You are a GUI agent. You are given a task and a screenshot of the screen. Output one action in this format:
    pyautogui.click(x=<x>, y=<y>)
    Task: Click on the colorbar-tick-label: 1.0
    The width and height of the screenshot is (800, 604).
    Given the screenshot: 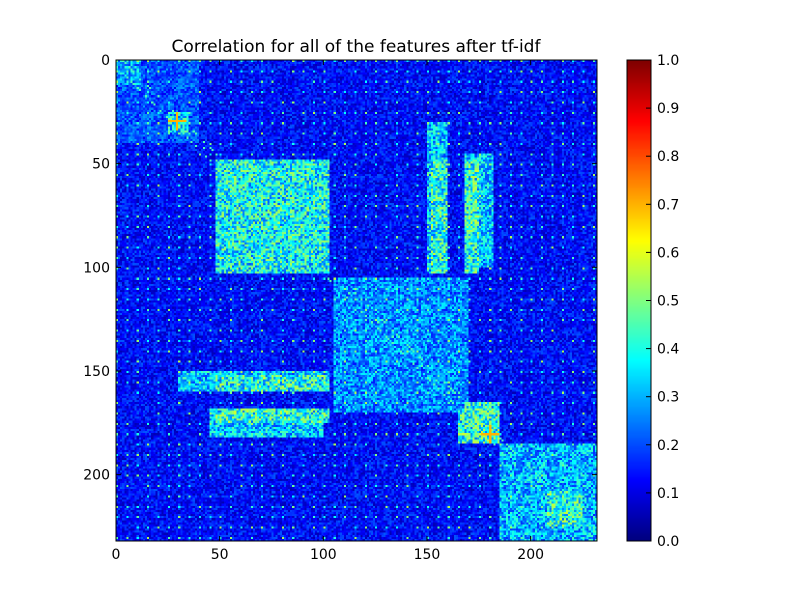 What is the action you would take?
    pyautogui.click(x=668, y=61)
    